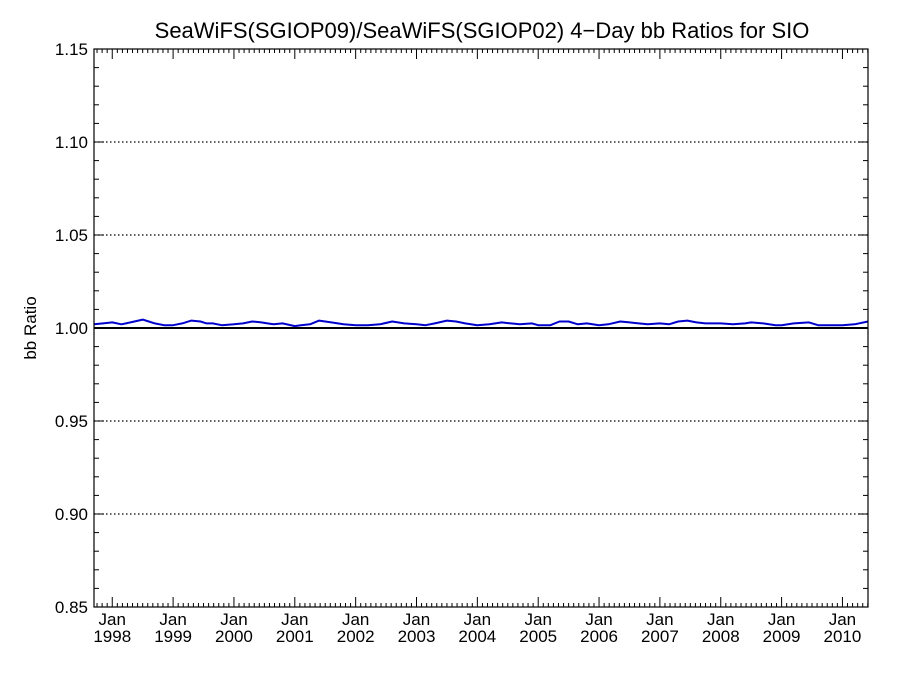  Describe the element at coordinates (30, 327) in the screenshot. I see `y-axis-label: bb Ratio` at that location.